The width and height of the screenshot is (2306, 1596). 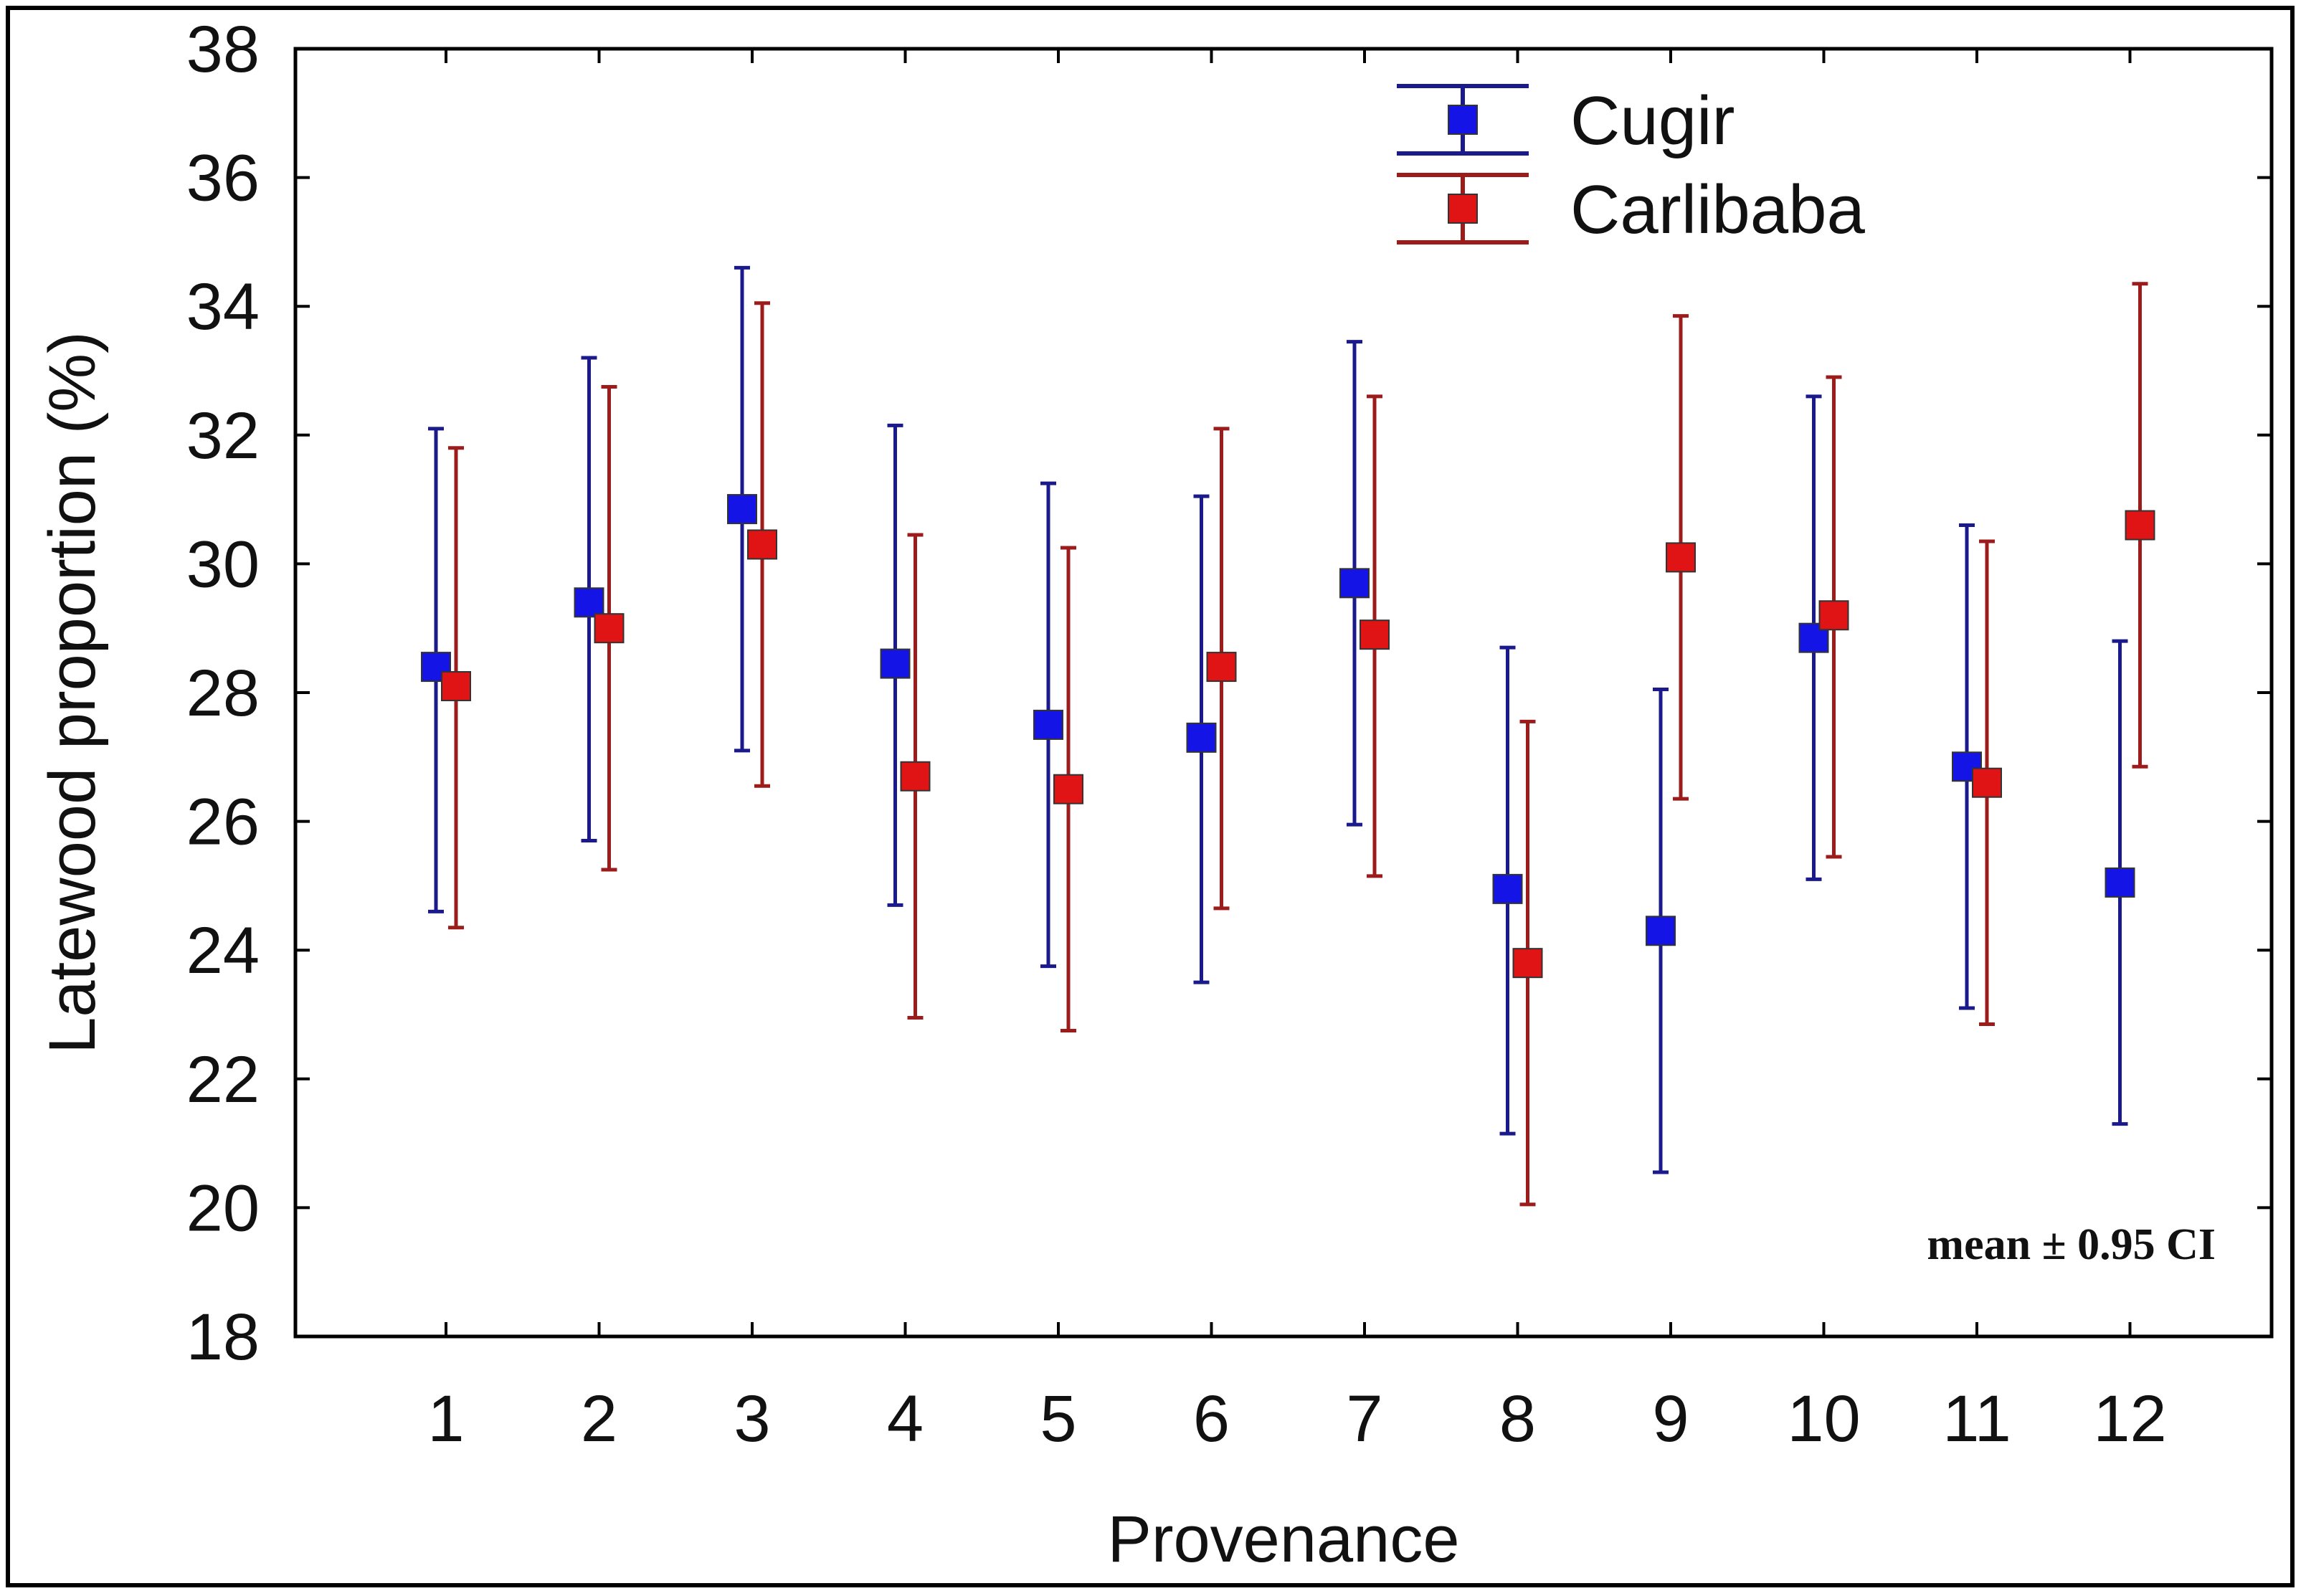 What do you see at coordinates (223, 1079) in the screenshot?
I see `y-tick-label: 22` at bounding box center [223, 1079].